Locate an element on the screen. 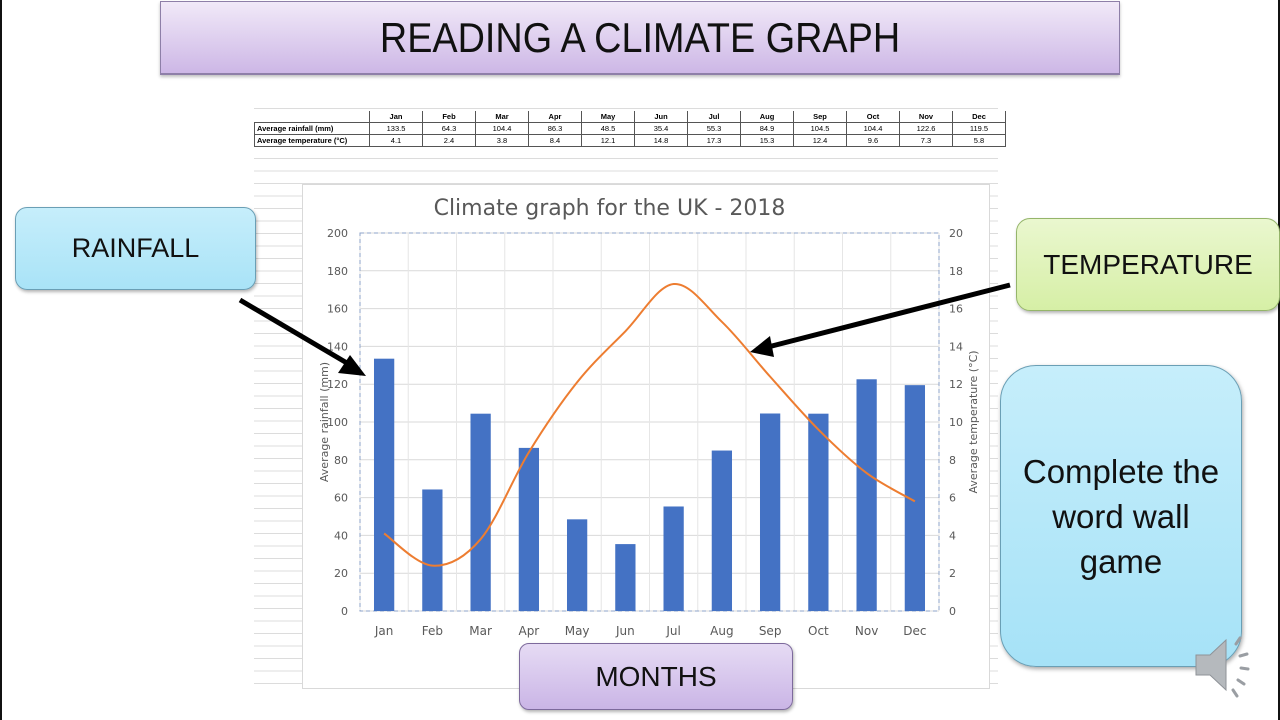 The image size is (1280, 720). table-cell: 48.5 is located at coordinates (608, 128).